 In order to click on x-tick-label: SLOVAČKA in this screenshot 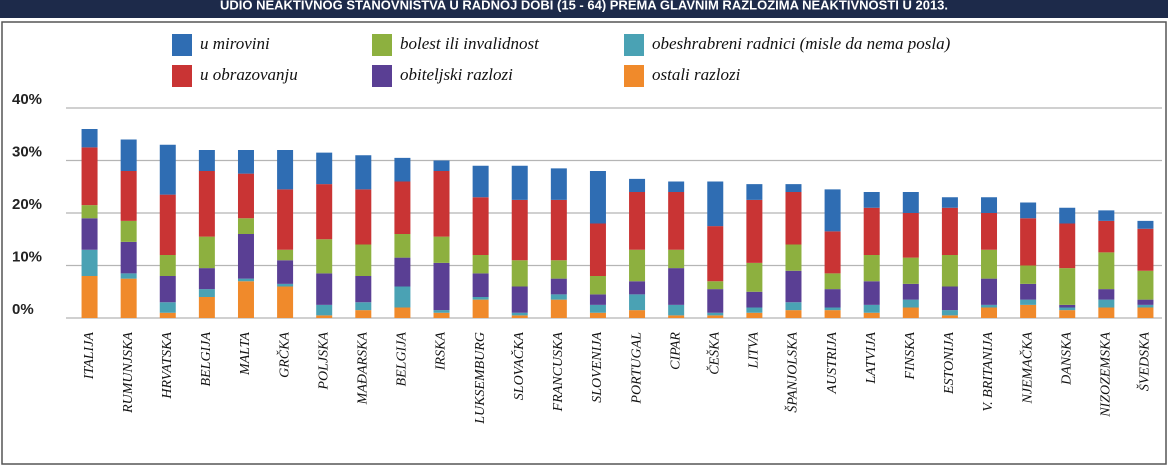, I will do `click(518, 366)`.